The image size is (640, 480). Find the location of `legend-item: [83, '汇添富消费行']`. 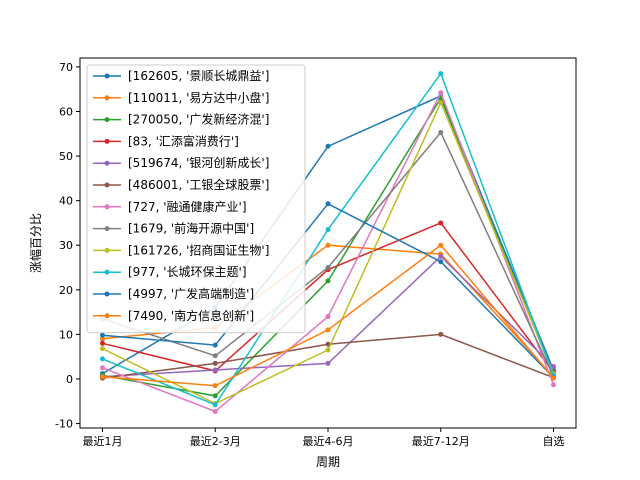

legend-item: [83, '汇添富消费行'] is located at coordinates (166, 140).